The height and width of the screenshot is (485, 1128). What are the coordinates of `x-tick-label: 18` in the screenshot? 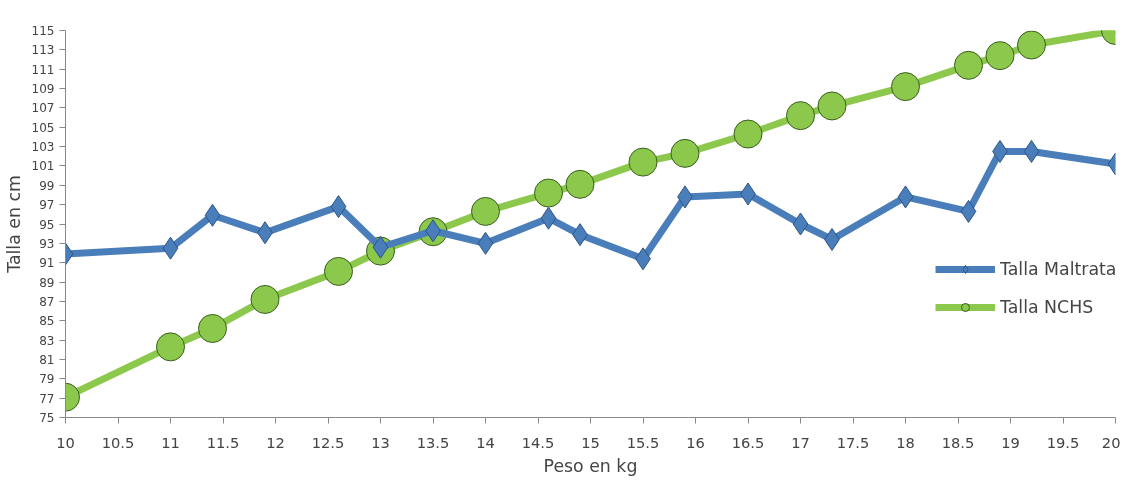 It's located at (905, 442).